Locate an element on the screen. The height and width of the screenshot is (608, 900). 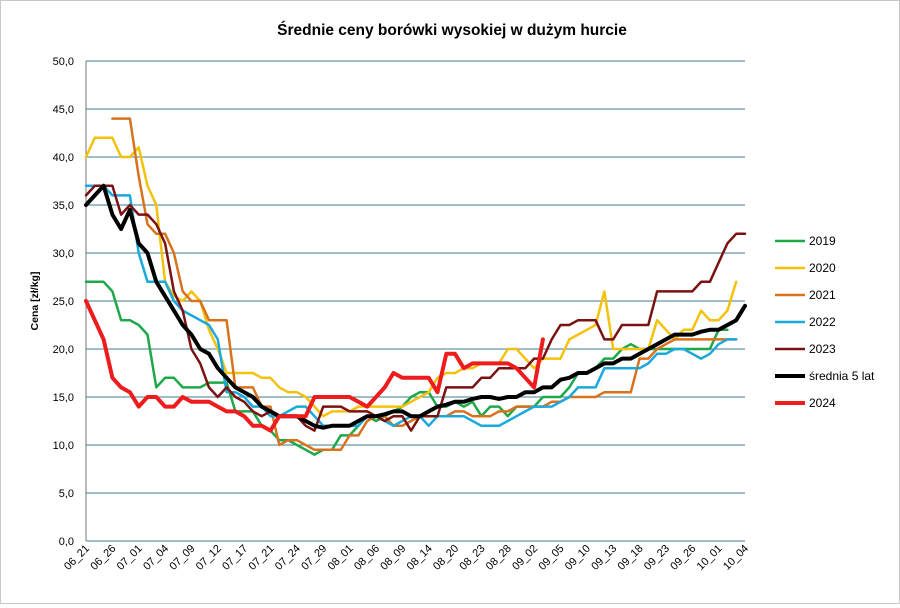
x-tick-label: 08_09 is located at coordinates (393, 558).